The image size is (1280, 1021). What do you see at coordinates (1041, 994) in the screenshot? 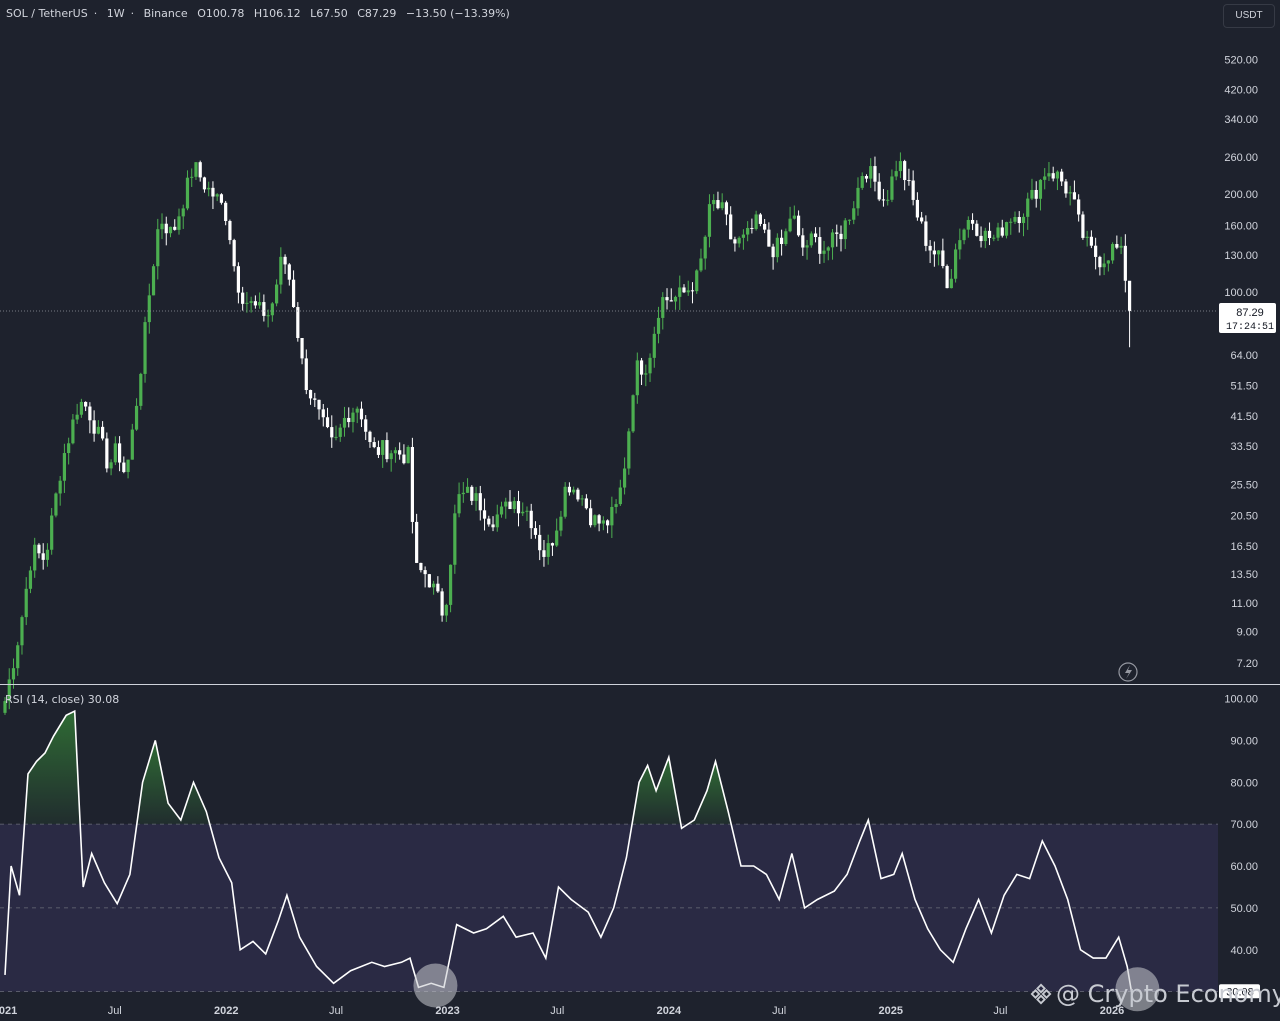
I see `binance-logo-icon` at bounding box center [1041, 994].